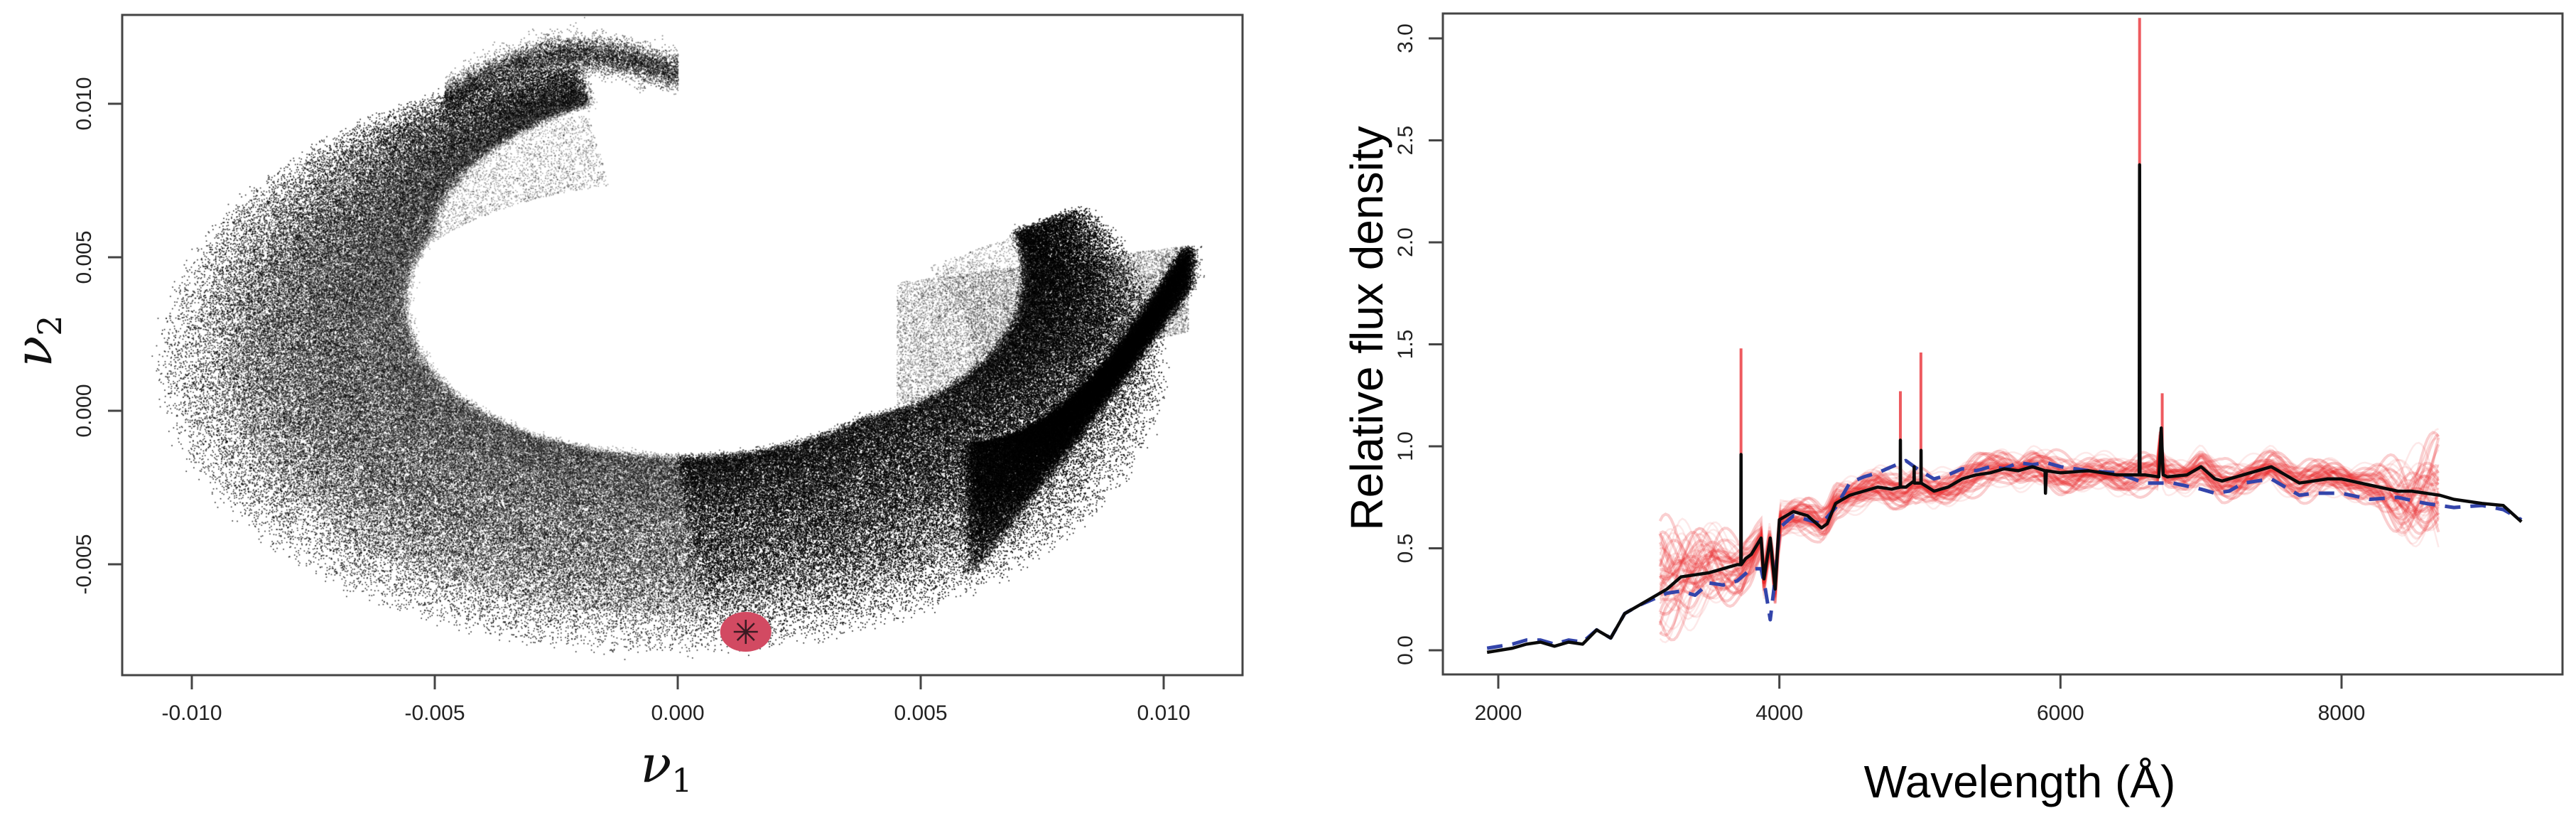  What do you see at coordinates (1405, 38) in the screenshot?
I see `y-tick-label: 3.0` at bounding box center [1405, 38].